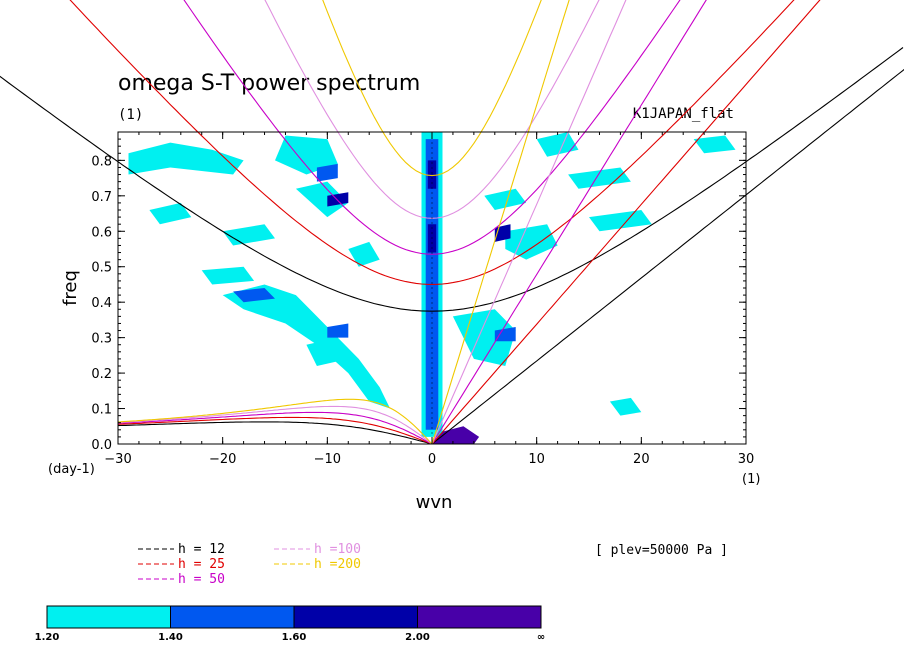 The image size is (904, 654). What do you see at coordinates (269, 83) in the screenshot?
I see `chart-title: omega S-T power spectrum` at bounding box center [269, 83].